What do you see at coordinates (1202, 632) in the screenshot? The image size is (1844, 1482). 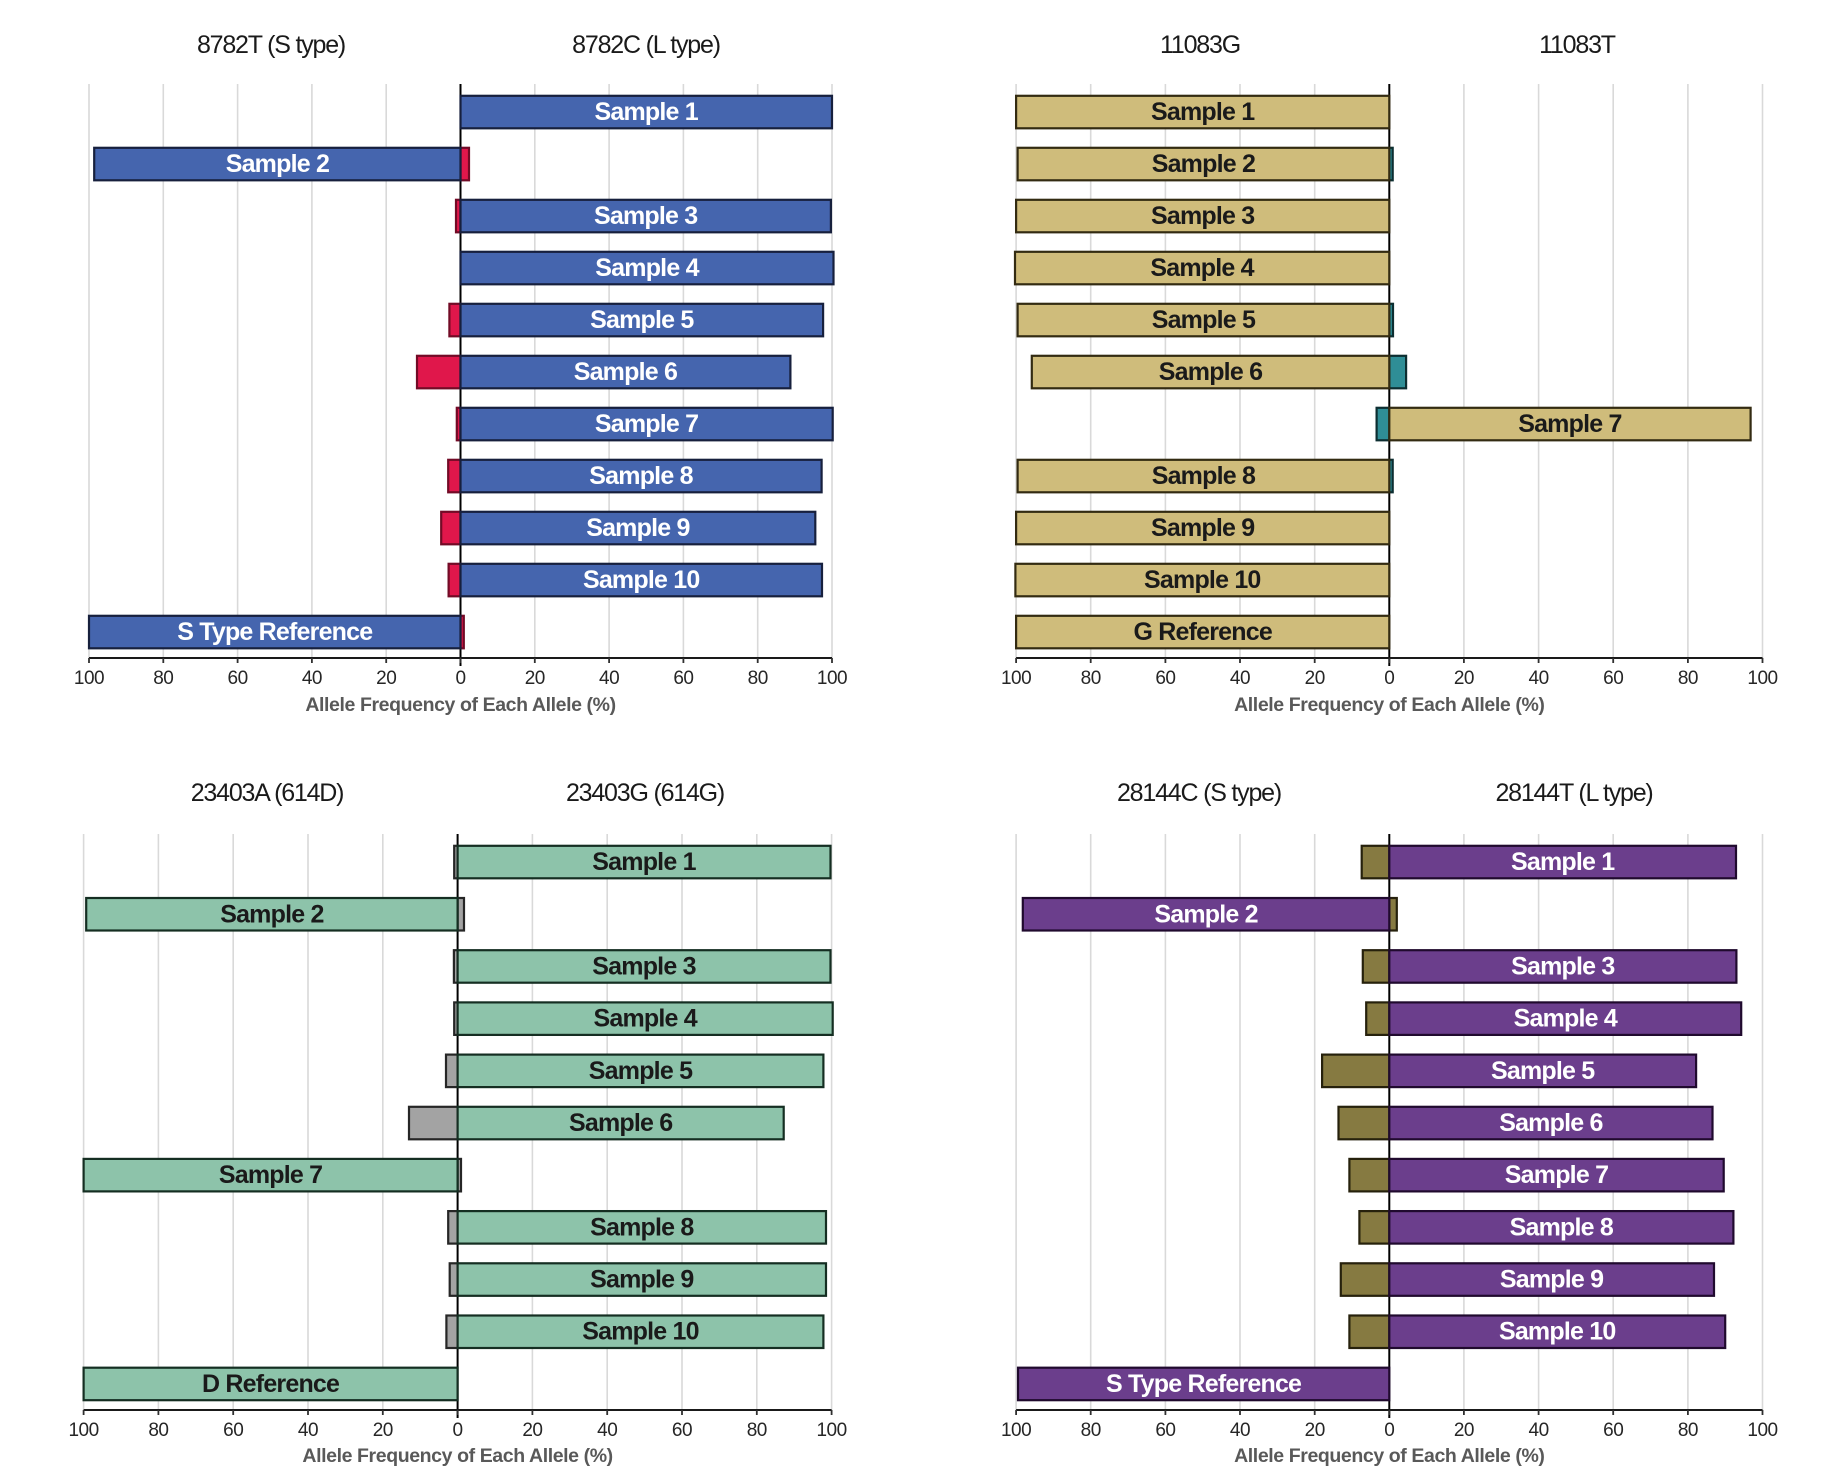 I see `svg-text: G Reference` at bounding box center [1202, 632].